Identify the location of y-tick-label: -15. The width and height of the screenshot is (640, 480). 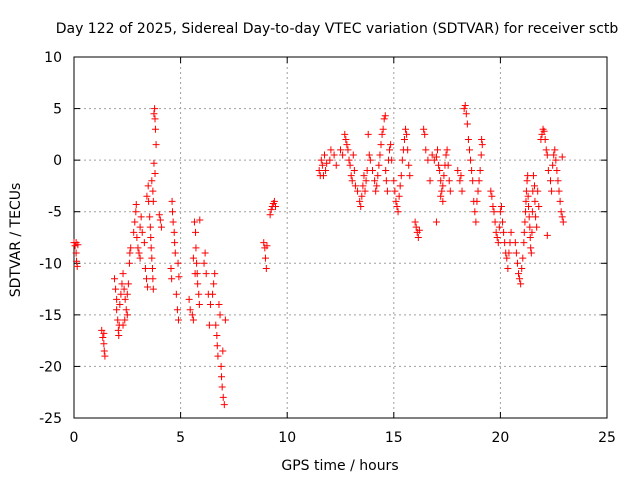
(50, 316).